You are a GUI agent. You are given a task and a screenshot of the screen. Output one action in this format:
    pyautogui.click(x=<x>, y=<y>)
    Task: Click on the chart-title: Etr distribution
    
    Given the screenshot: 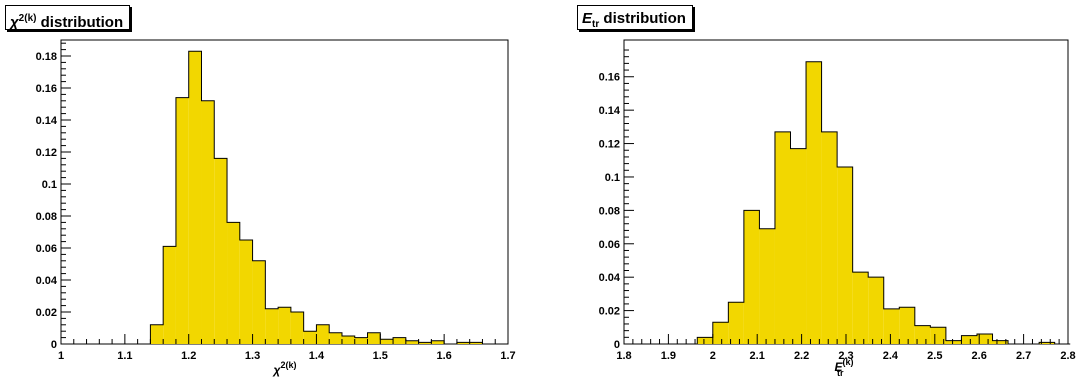 What is the action you would take?
    pyautogui.click(x=635, y=17)
    